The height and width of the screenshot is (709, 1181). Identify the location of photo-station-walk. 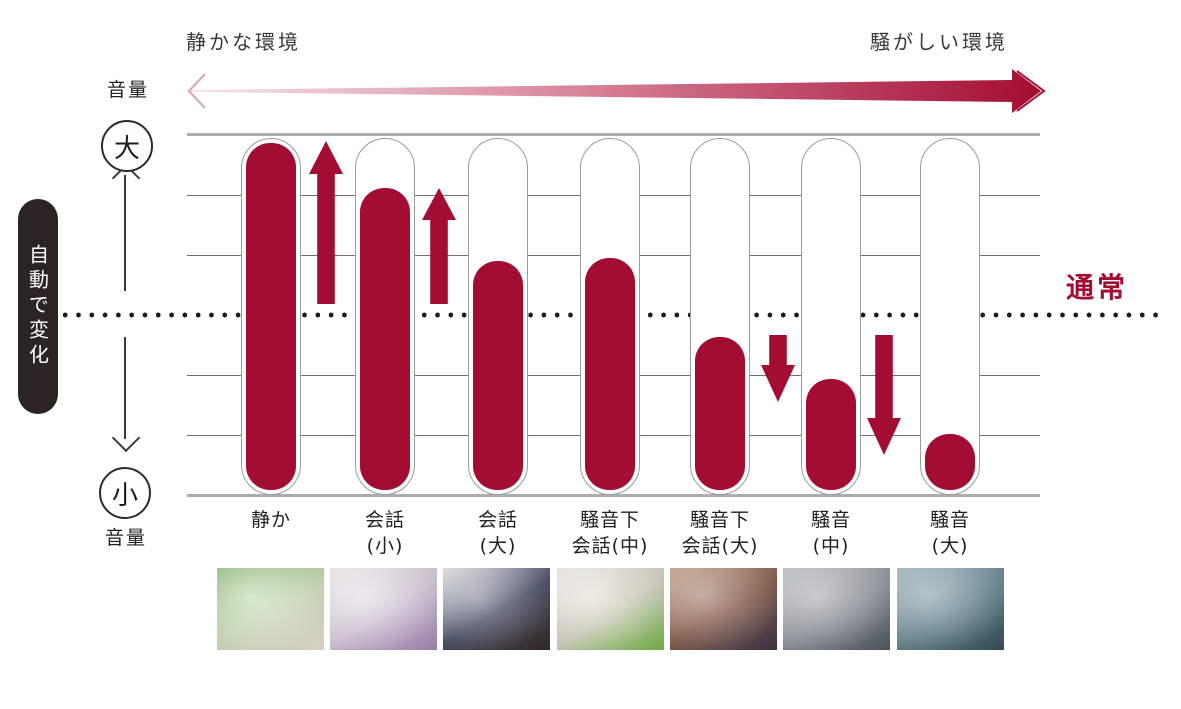
(836, 609).